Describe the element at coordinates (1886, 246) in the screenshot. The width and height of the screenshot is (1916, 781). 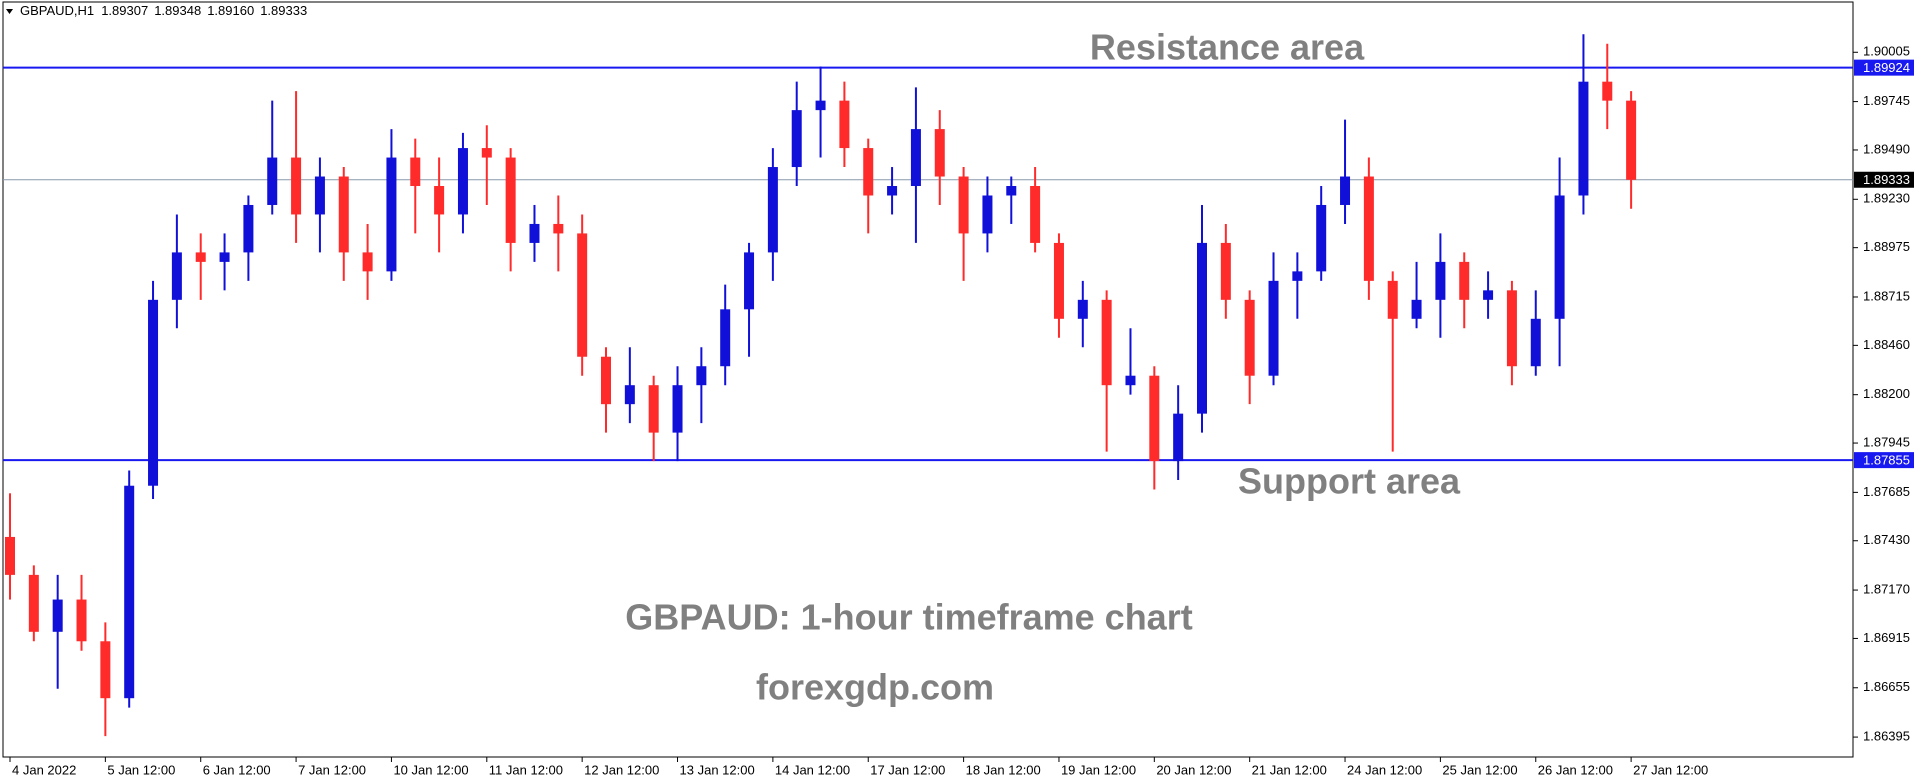
I see `y-tick-label: 1.88975` at that location.